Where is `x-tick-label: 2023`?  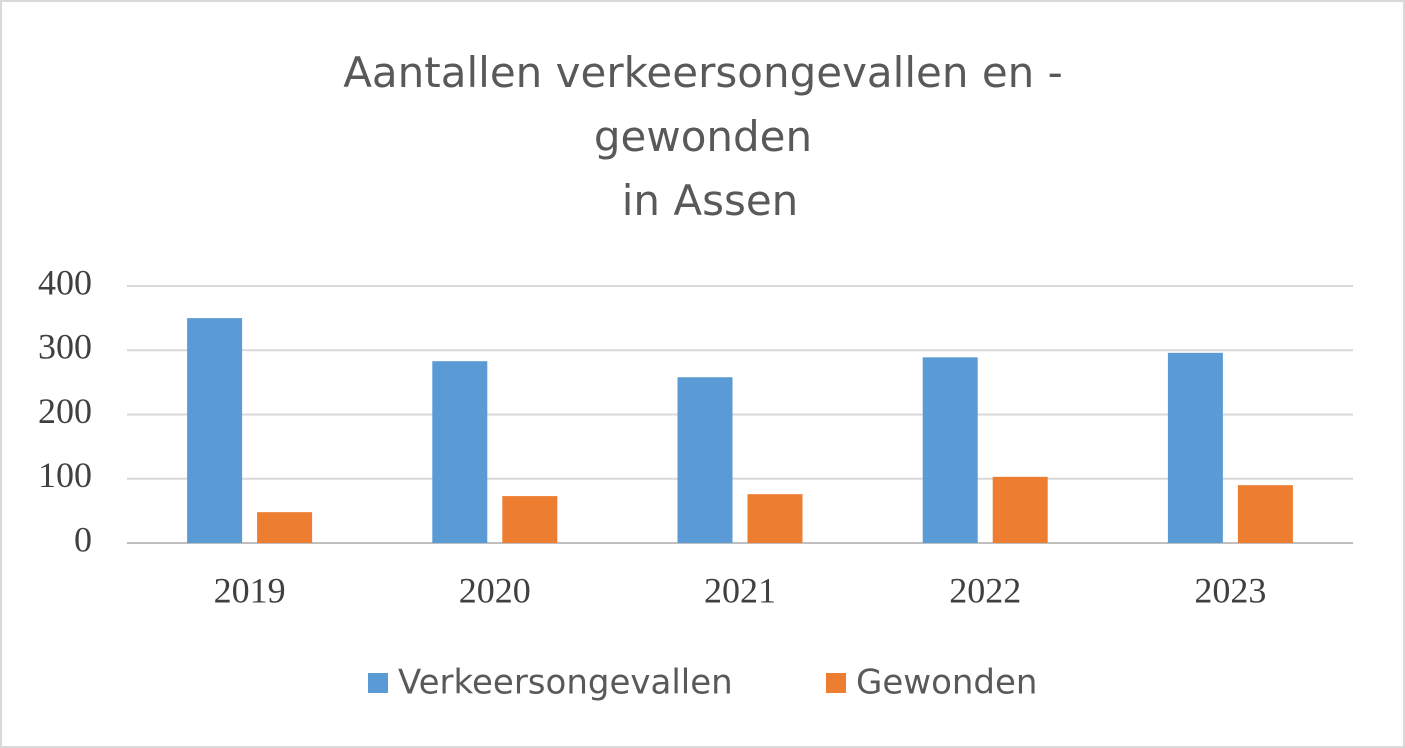 x-tick-label: 2023 is located at coordinates (1230, 590).